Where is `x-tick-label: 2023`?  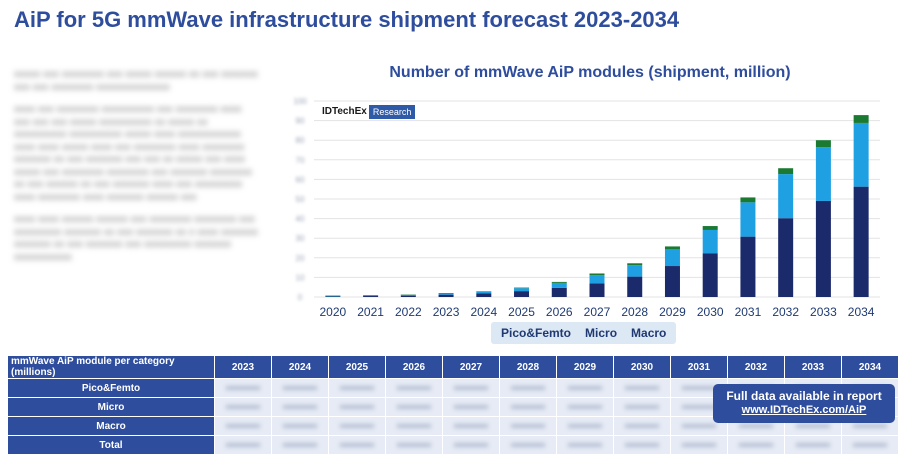
x-tick-label: 2023 is located at coordinates (446, 312).